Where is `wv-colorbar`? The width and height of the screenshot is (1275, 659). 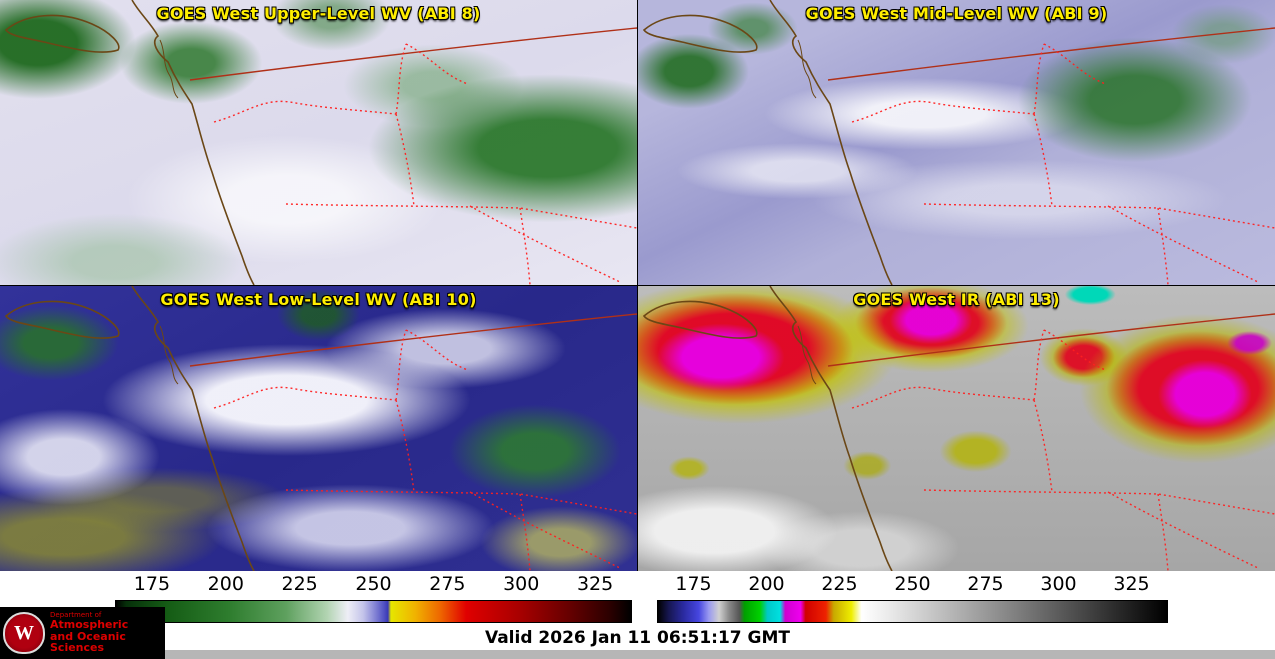 wv-colorbar is located at coordinates (373, 611).